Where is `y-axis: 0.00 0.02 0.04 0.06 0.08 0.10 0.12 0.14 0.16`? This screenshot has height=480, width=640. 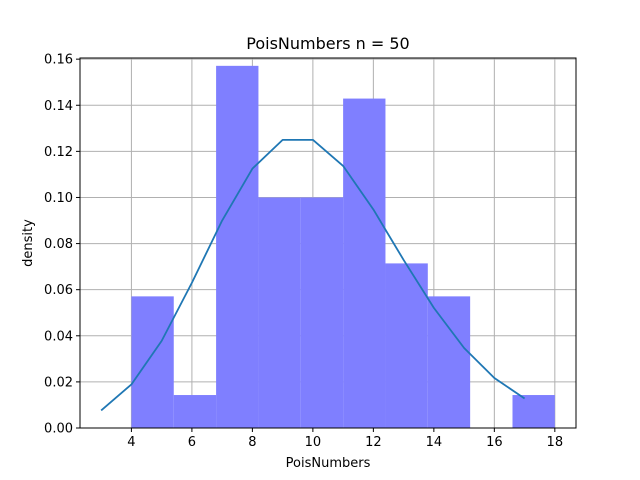
y-axis: 0.00 0.02 0.04 0.06 0.08 0.10 0.12 0.14 0.16 is located at coordinates (62, 245).